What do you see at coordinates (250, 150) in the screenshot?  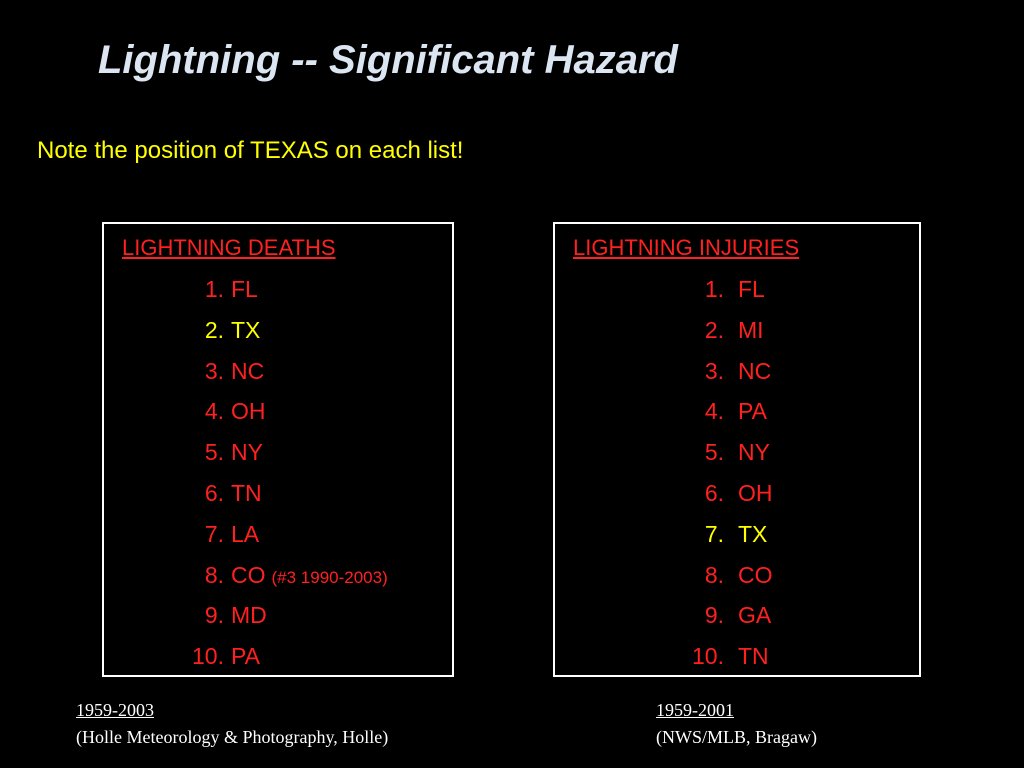 I see `slide-subtitle: Note the position of TEXAS on each list!` at bounding box center [250, 150].